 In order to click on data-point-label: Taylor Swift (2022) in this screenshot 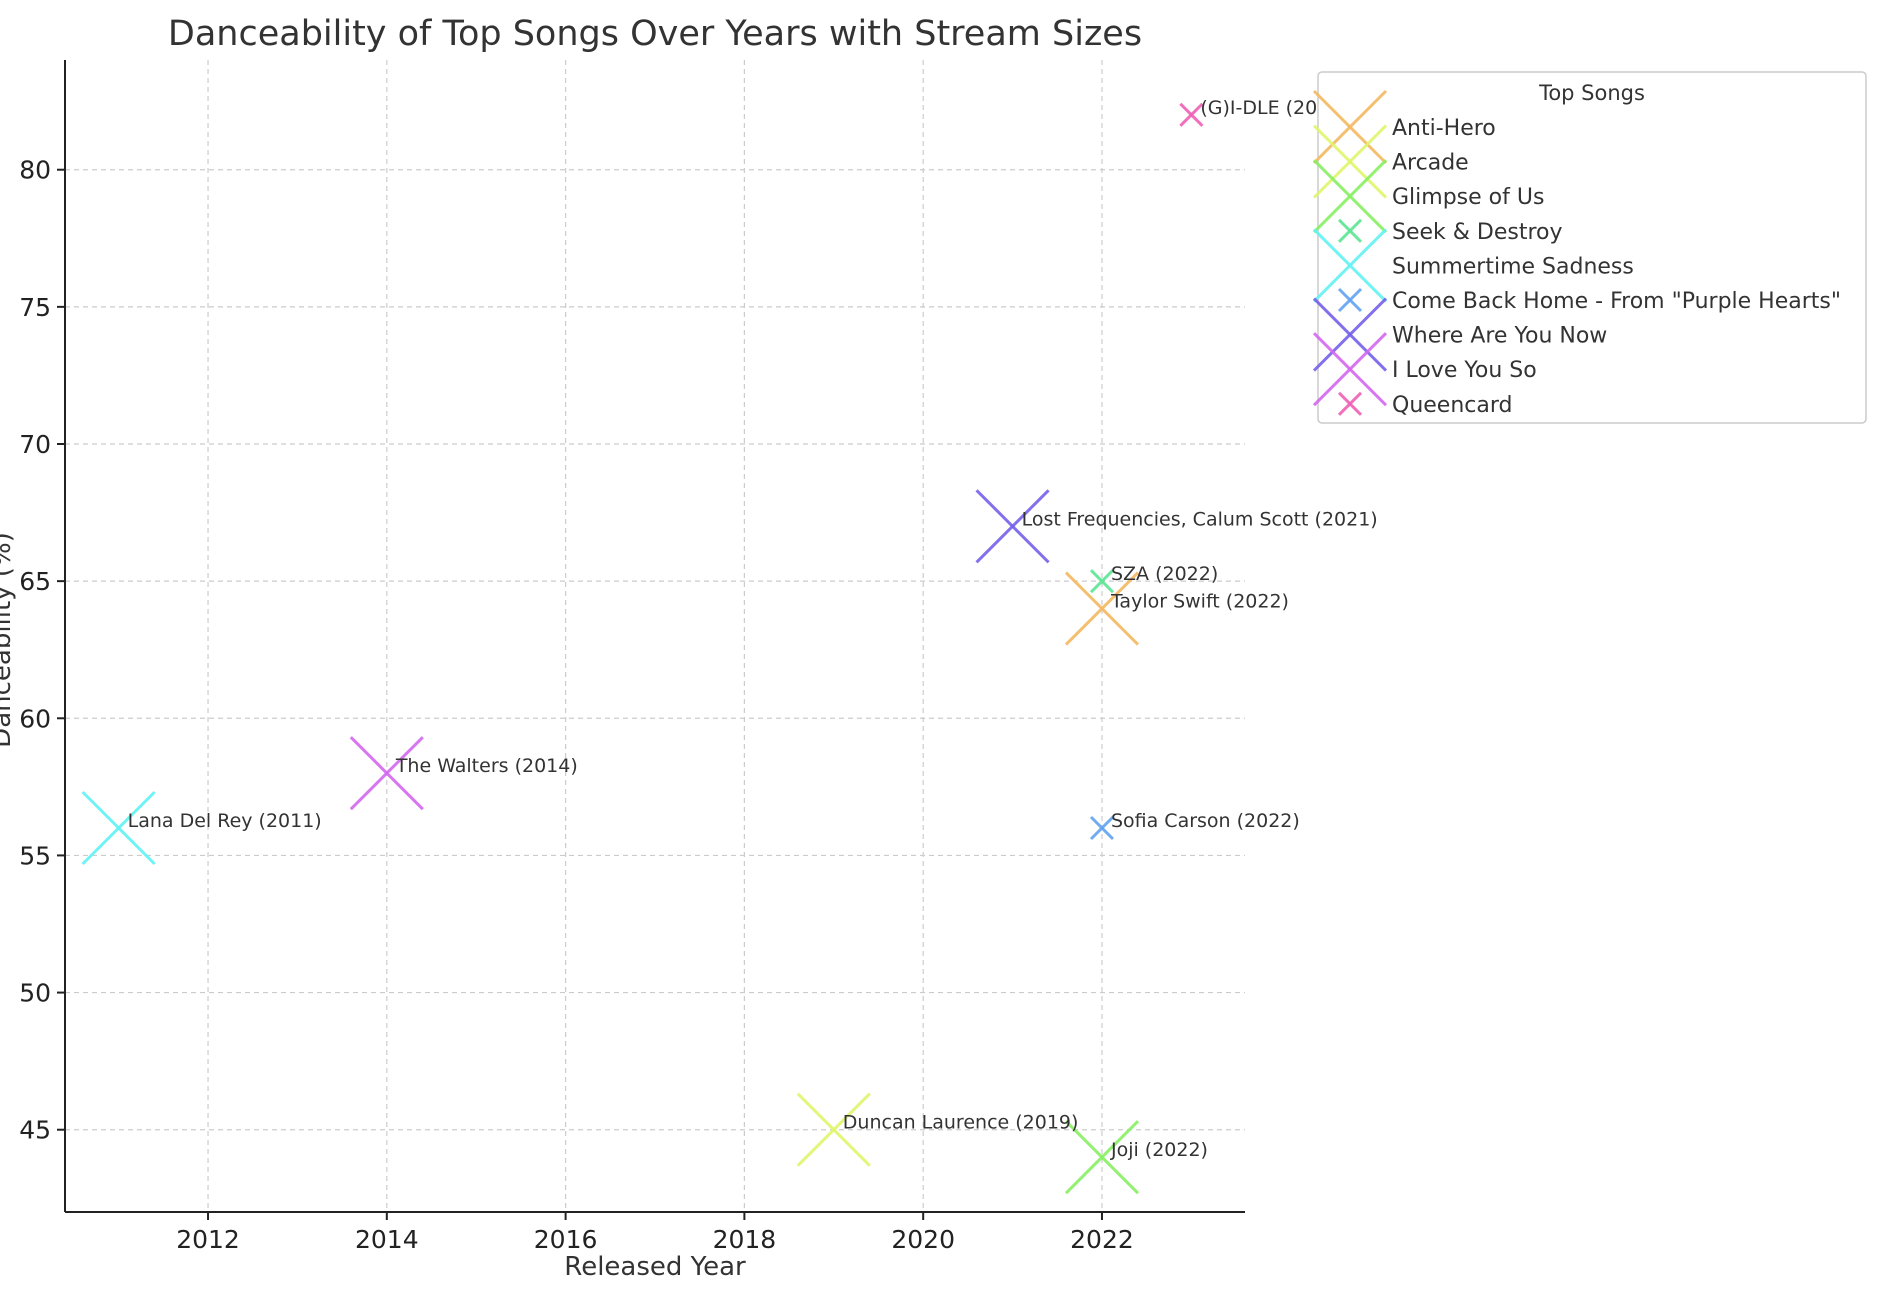, I will do `click(1199, 602)`.